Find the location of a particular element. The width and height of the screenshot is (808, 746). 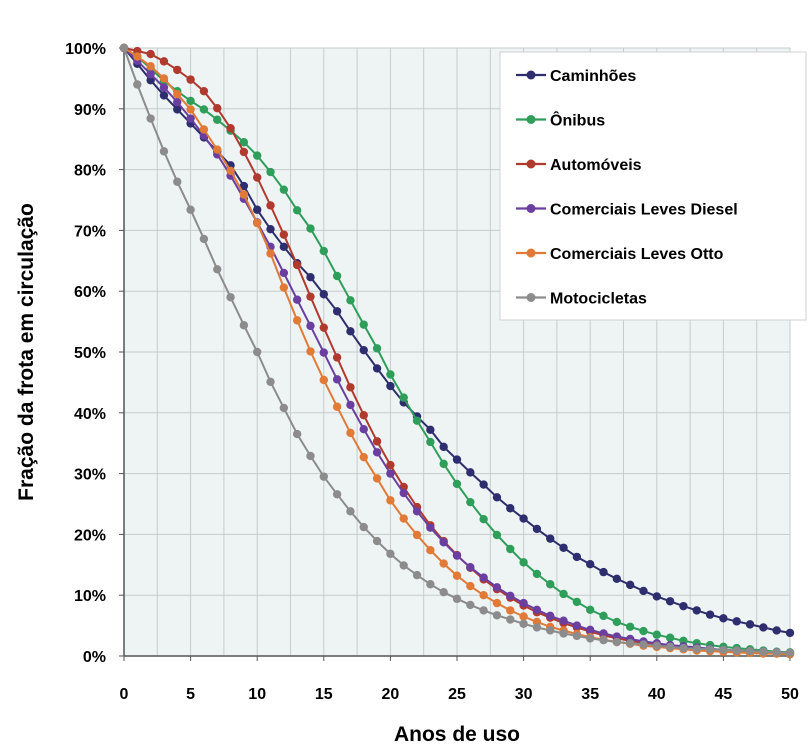

legend-item: Caminhões is located at coordinates (576, 76).